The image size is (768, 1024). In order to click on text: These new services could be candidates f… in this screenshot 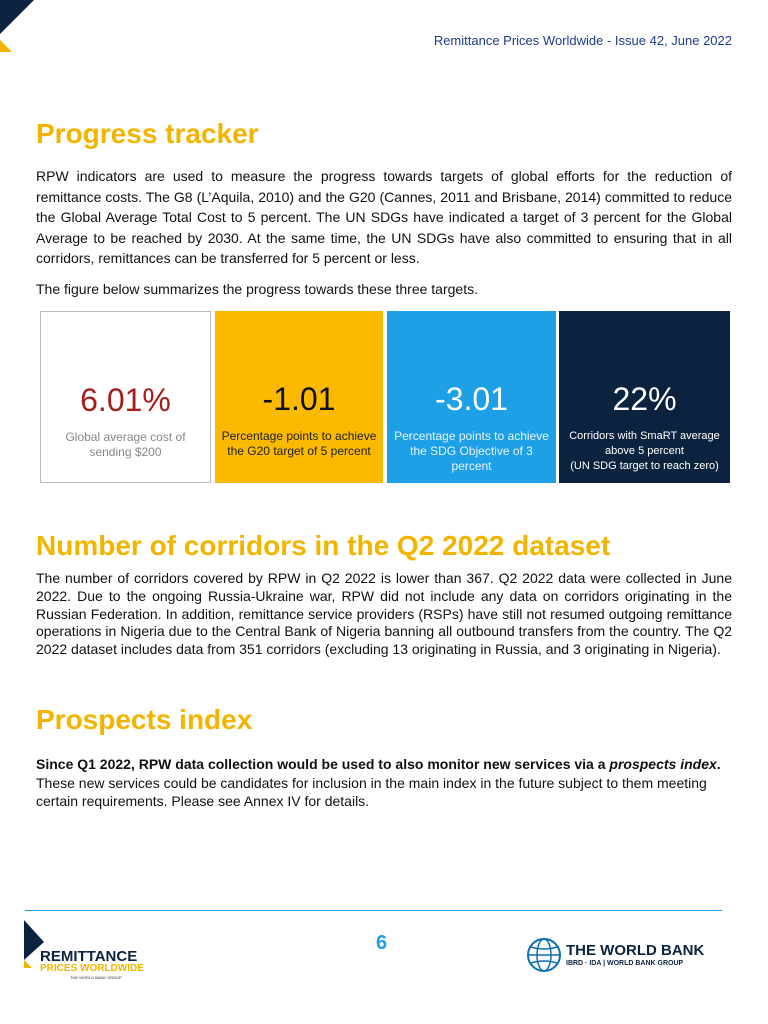, I will do `click(371, 792)`.